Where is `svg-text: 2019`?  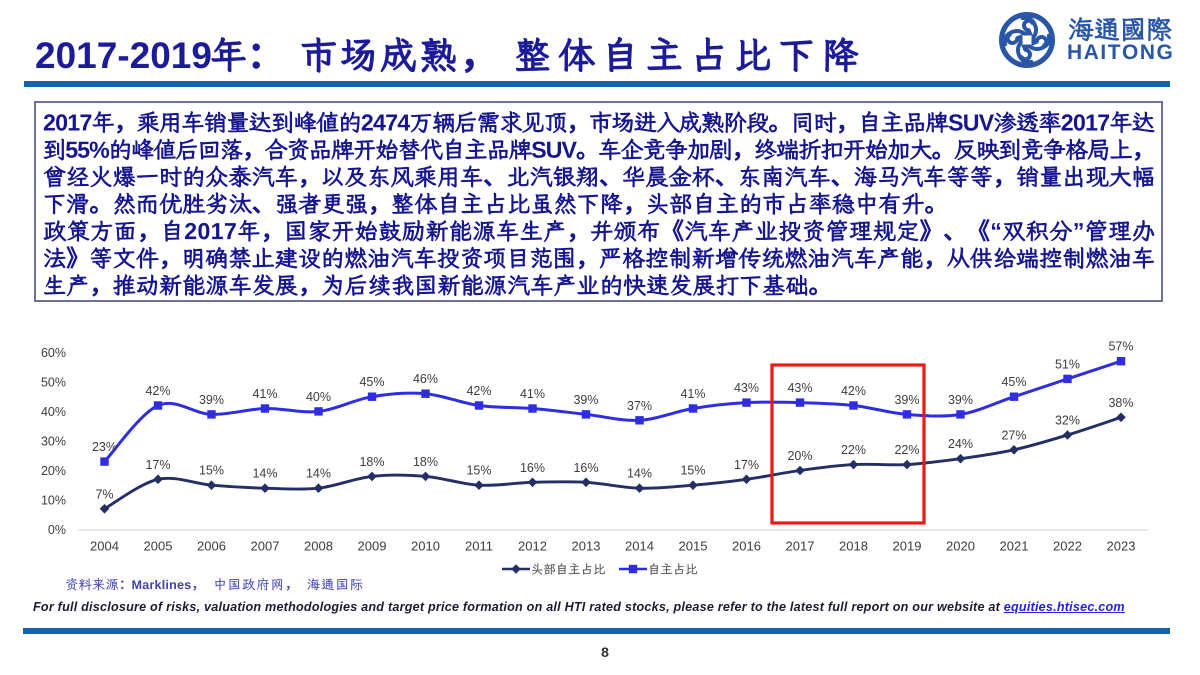 svg-text: 2019 is located at coordinates (907, 546).